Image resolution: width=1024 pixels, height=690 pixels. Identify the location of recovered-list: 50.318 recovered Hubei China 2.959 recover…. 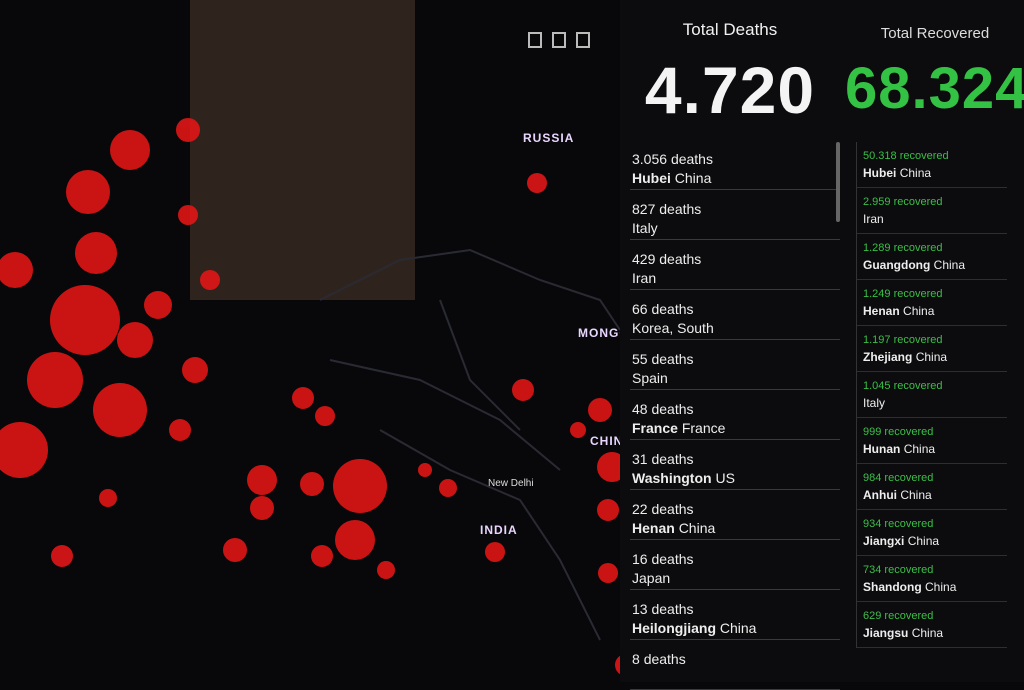
(931, 395).